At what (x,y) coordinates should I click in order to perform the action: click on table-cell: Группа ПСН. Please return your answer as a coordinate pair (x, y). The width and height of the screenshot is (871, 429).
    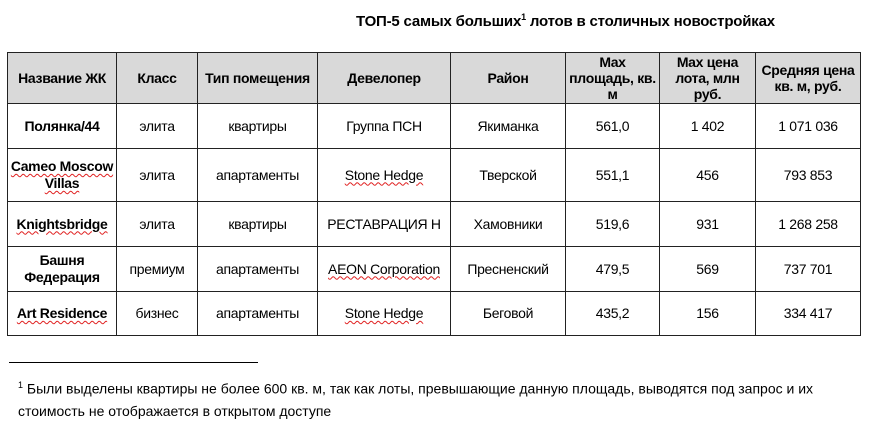
    Looking at the image, I should click on (384, 126).